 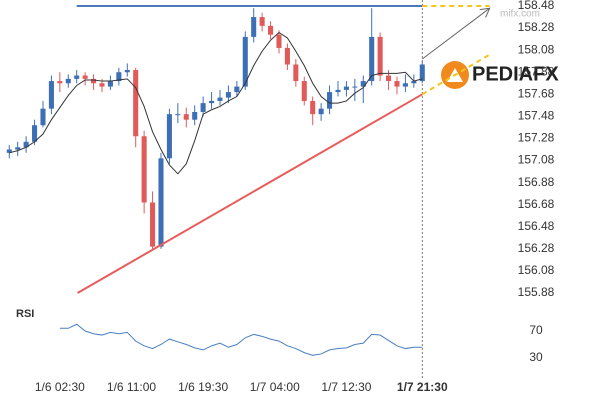 What do you see at coordinates (536, 93) in the screenshot?
I see `y-tick-label: 157.68` at bounding box center [536, 93].